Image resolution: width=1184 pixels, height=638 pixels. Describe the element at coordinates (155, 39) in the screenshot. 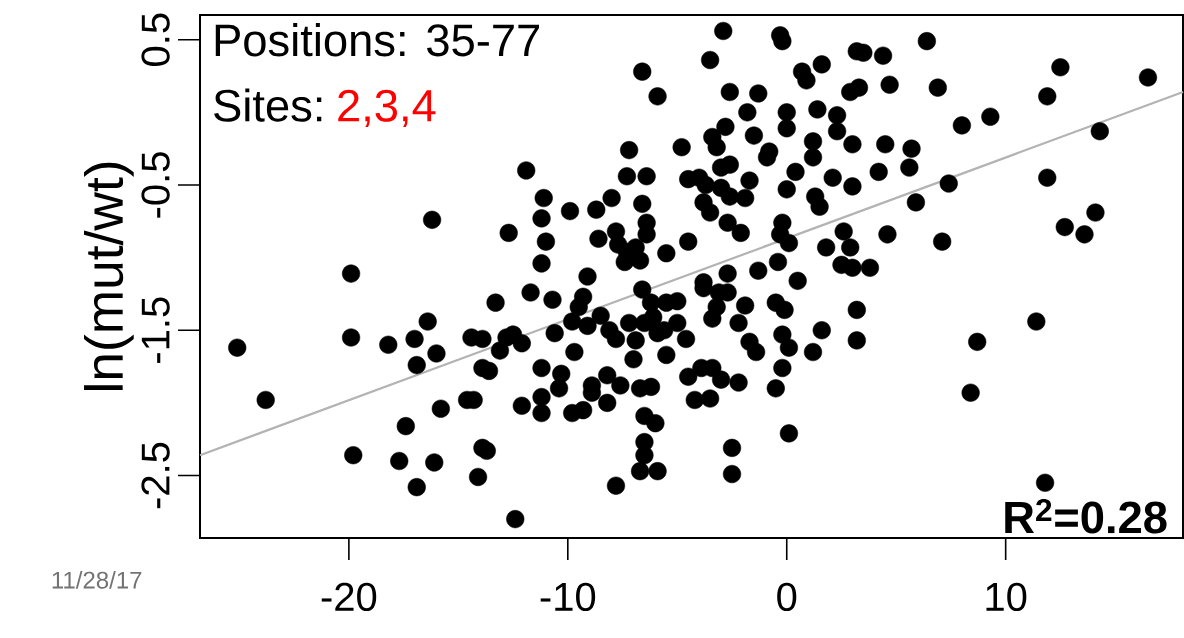

I see `y-tick-label: 0.5` at that location.